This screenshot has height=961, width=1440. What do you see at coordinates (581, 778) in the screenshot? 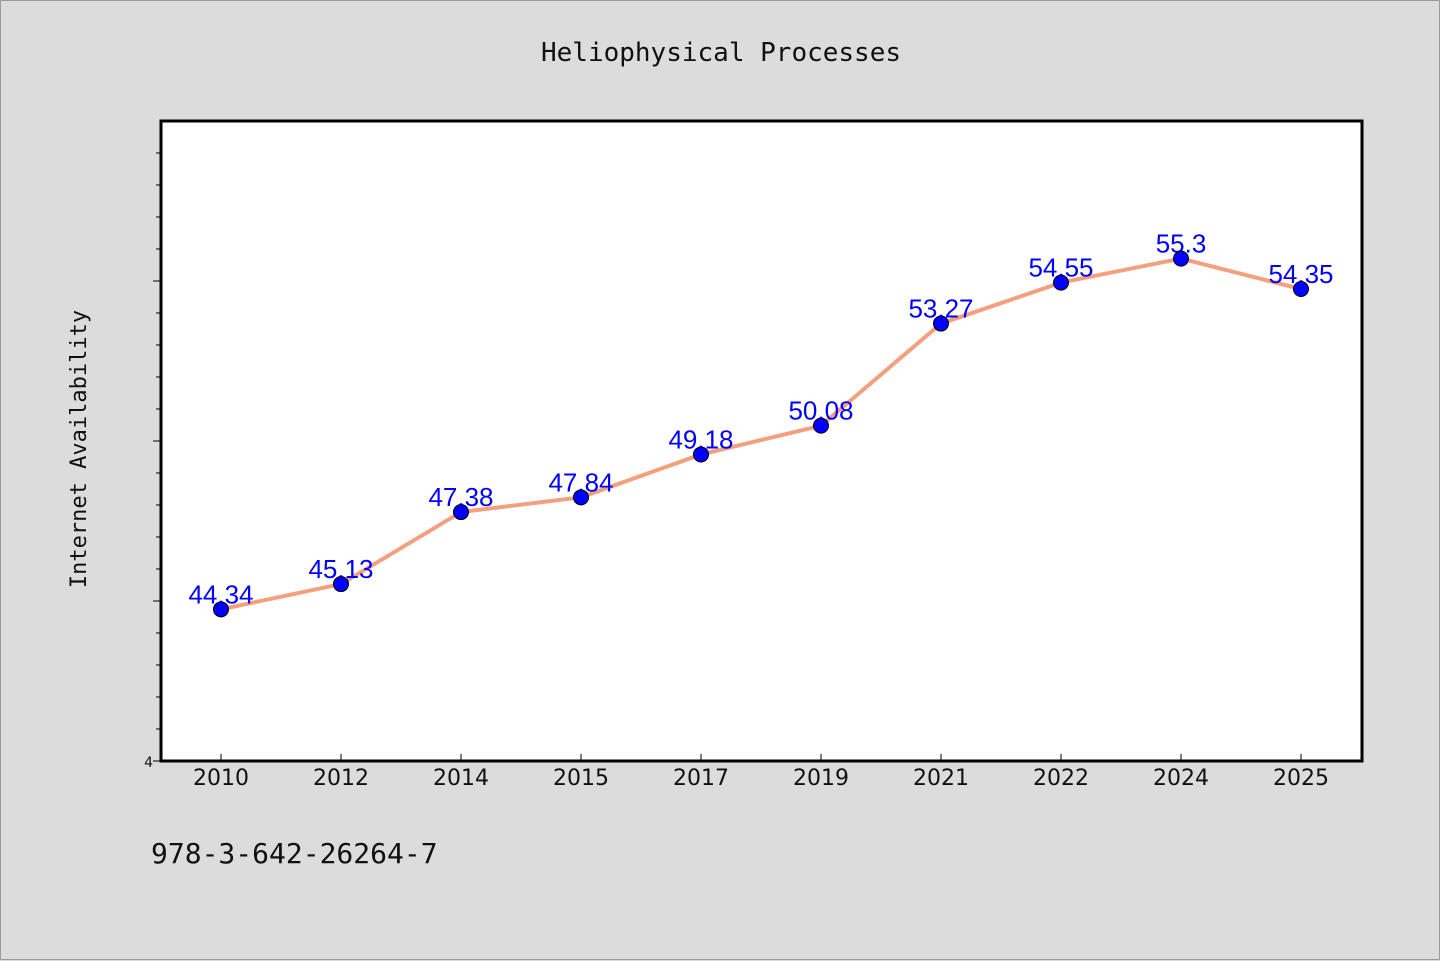
I see `x-tick-label: 2015` at bounding box center [581, 778].